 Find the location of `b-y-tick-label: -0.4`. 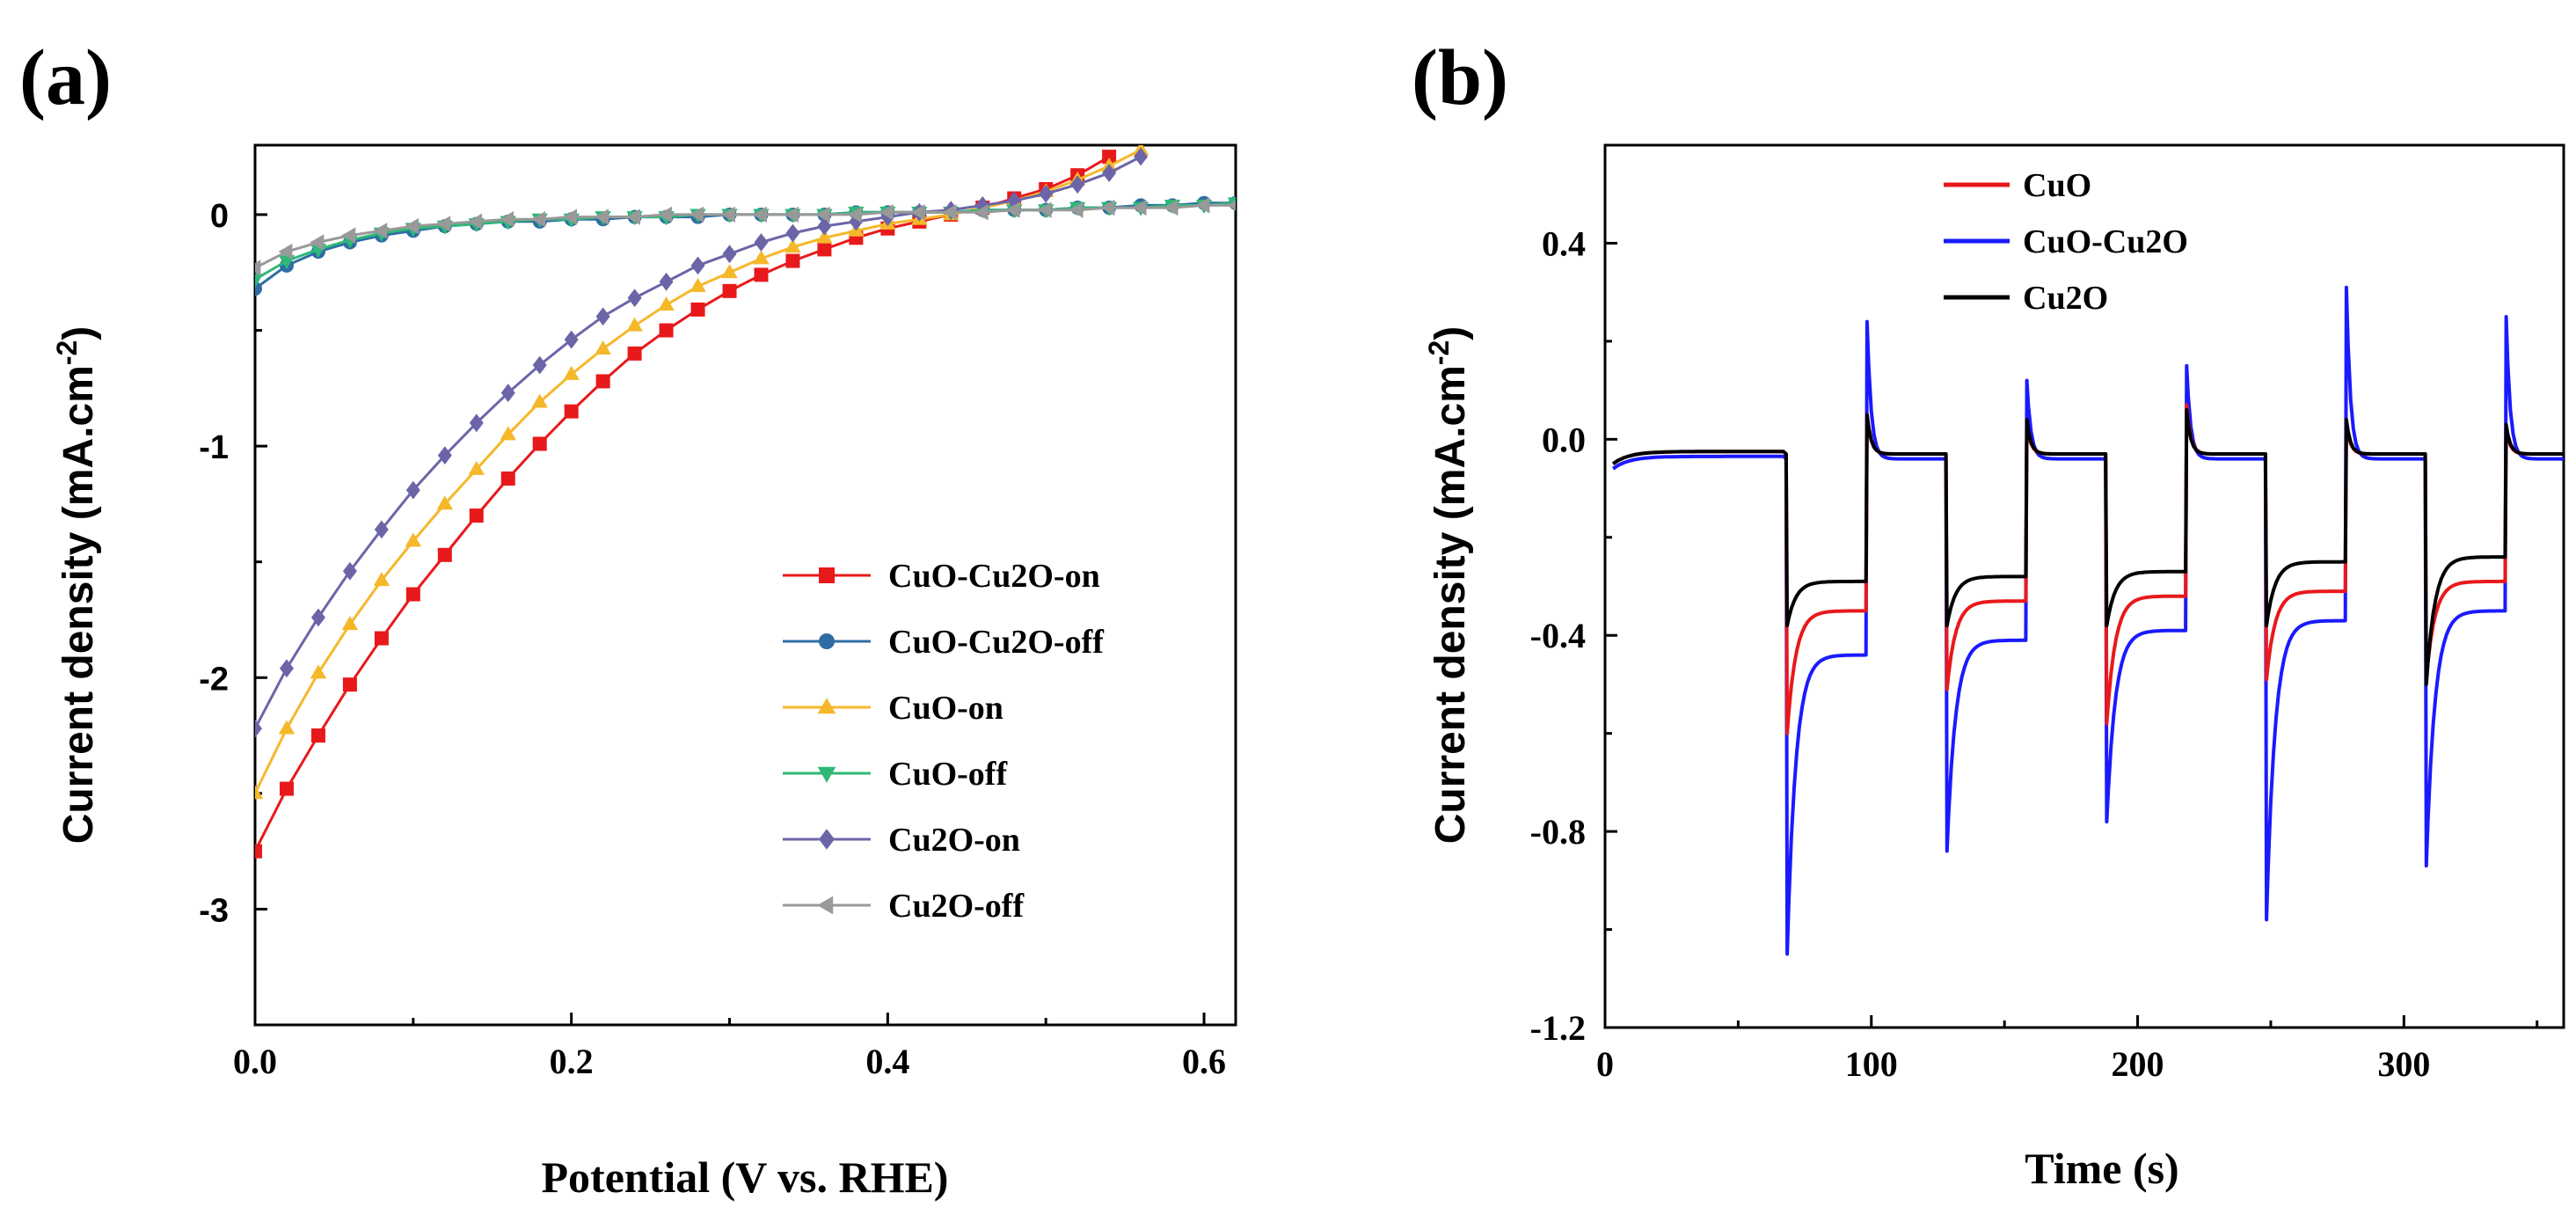

b-y-tick-label: -0.4 is located at coordinates (1558, 635).